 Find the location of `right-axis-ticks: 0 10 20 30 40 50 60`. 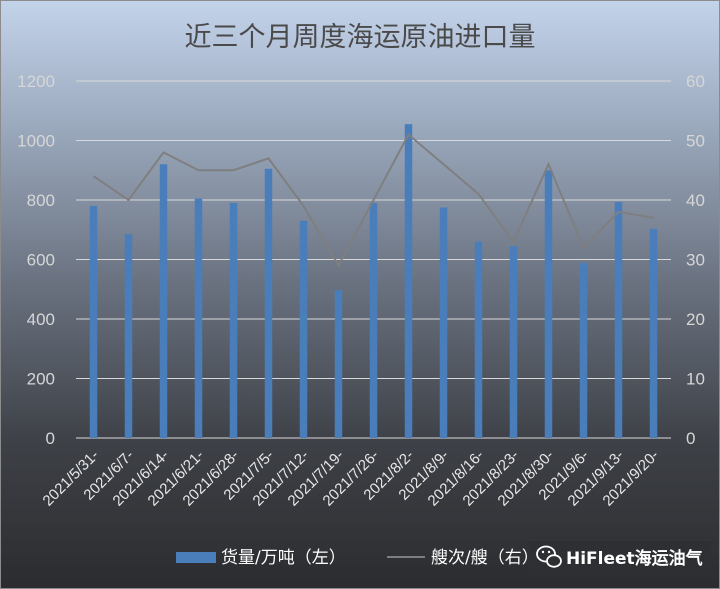

right-axis-ticks: 0 10 20 30 40 50 60 is located at coordinates (695, 260).